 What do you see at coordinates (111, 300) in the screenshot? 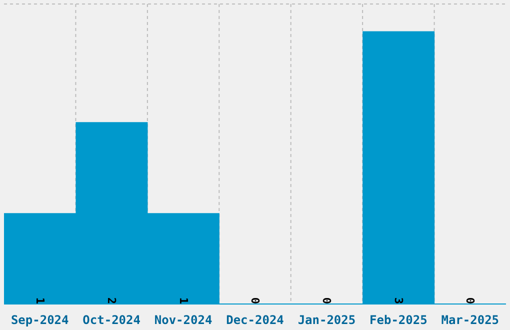
I see `data-label: 2` at bounding box center [111, 300].